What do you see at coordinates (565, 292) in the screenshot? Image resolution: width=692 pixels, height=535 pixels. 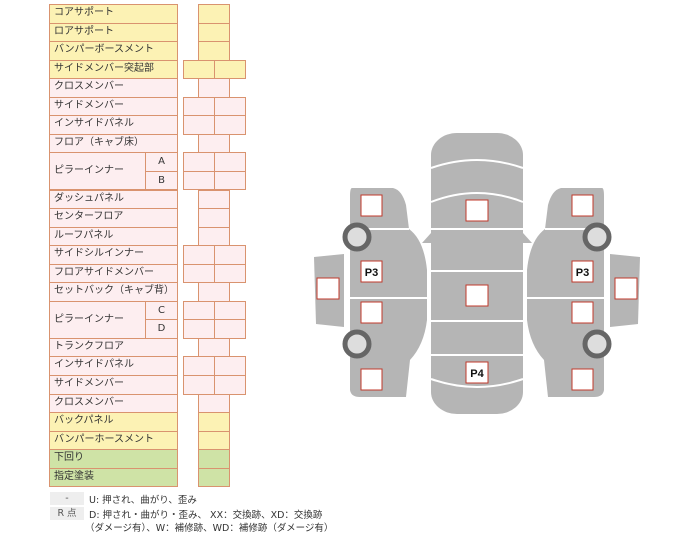 I see `car-right-side-body` at bounding box center [565, 292].